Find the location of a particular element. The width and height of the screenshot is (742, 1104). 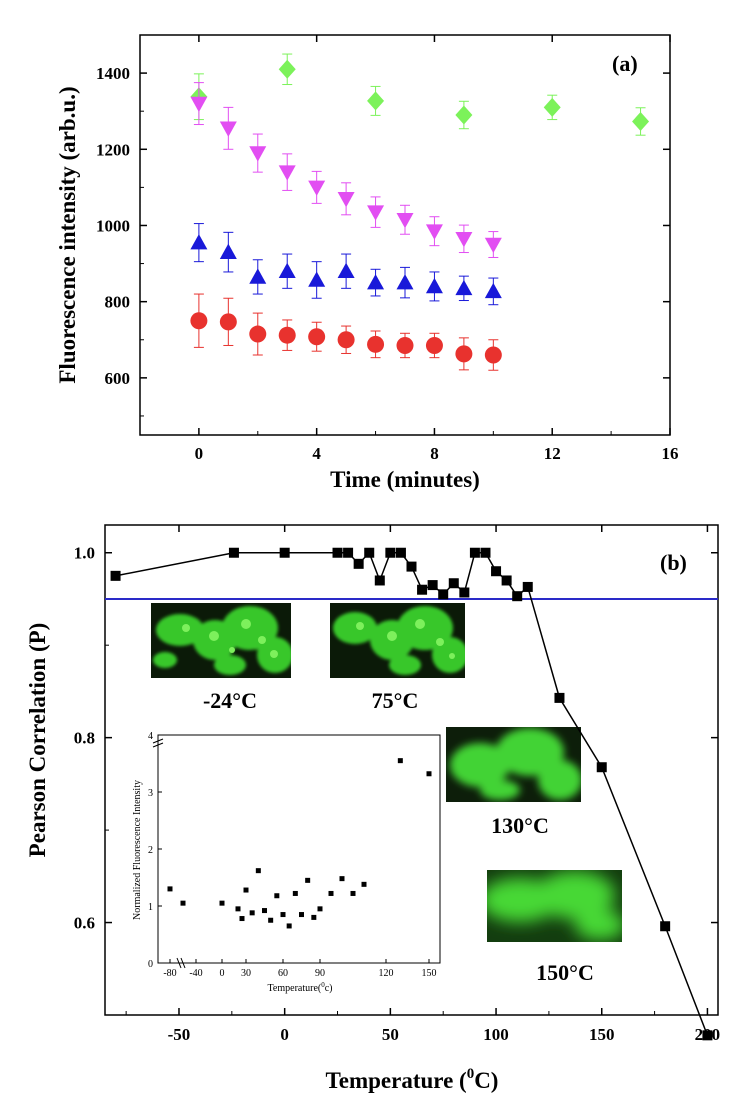

y-tick-label: 0.8 is located at coordinates (84, 738).